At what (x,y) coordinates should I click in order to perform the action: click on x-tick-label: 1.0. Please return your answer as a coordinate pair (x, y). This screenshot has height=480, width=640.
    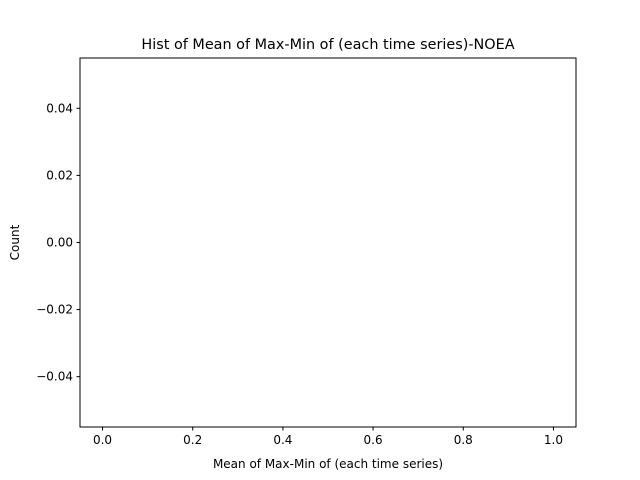
    Looking at the image, I should click on (553, 440).